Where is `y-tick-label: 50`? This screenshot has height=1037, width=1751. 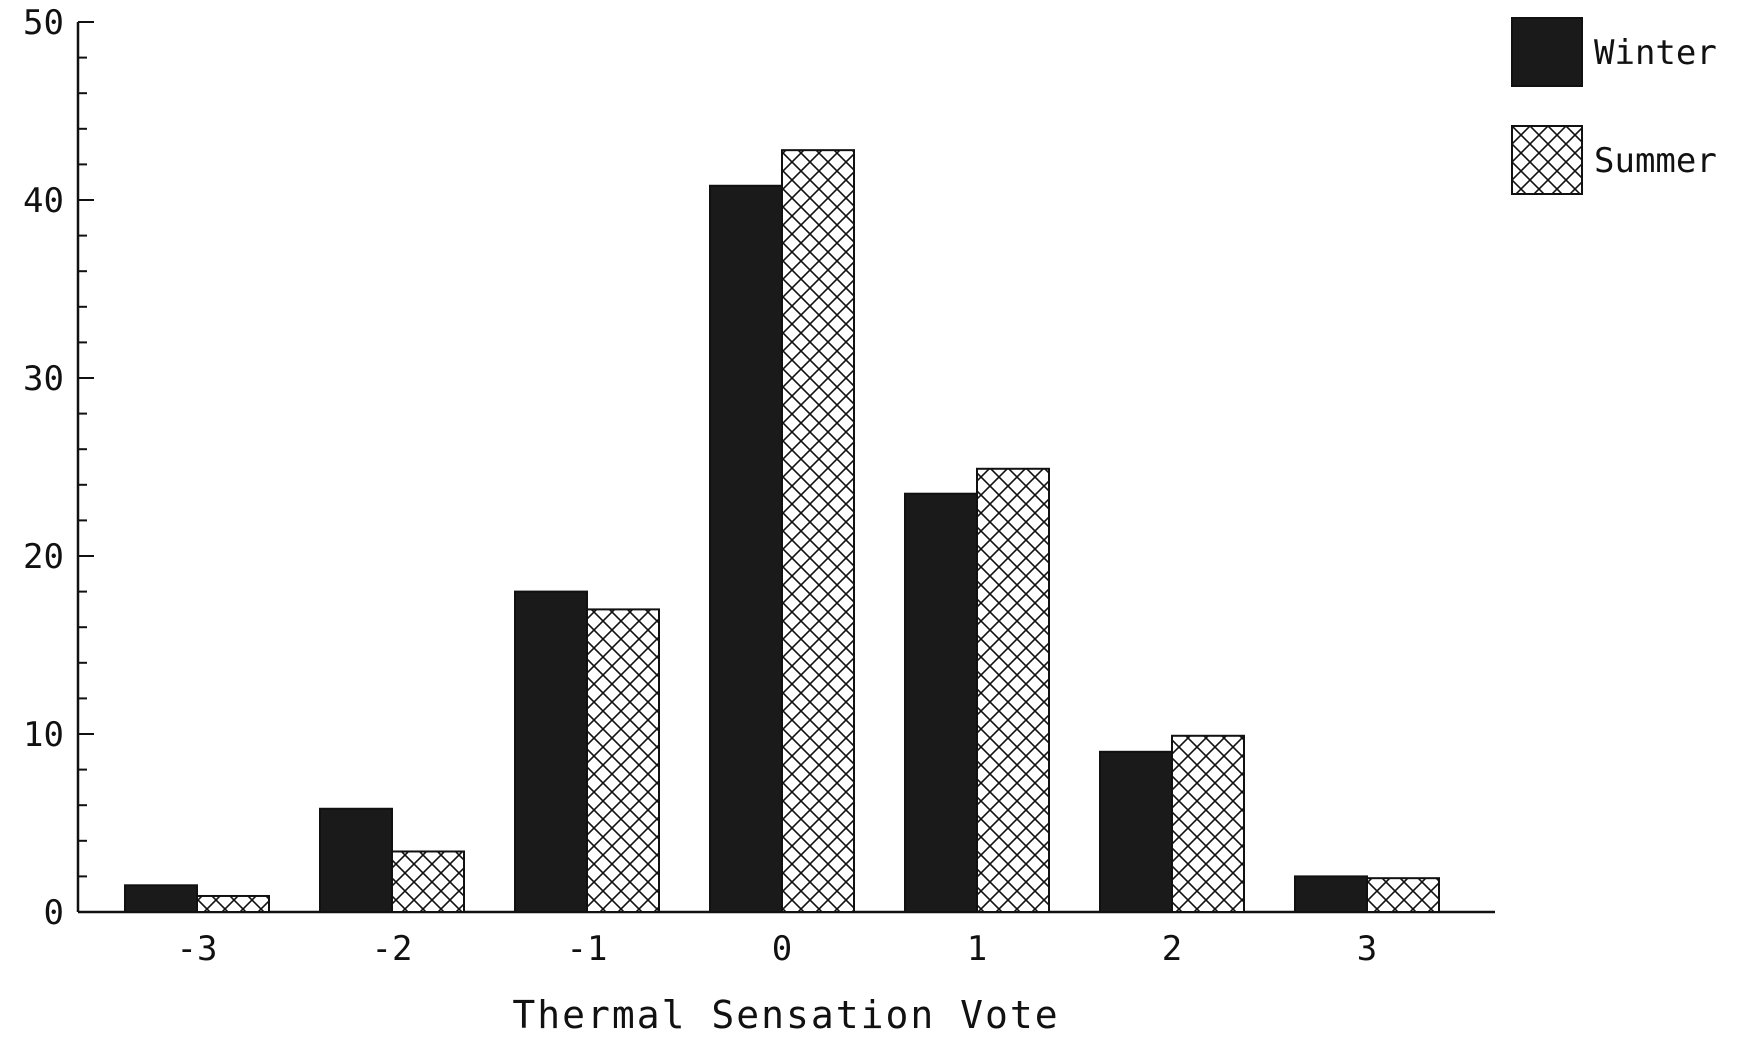 y-tick-label: 50 is located at coordinates (43, 23).